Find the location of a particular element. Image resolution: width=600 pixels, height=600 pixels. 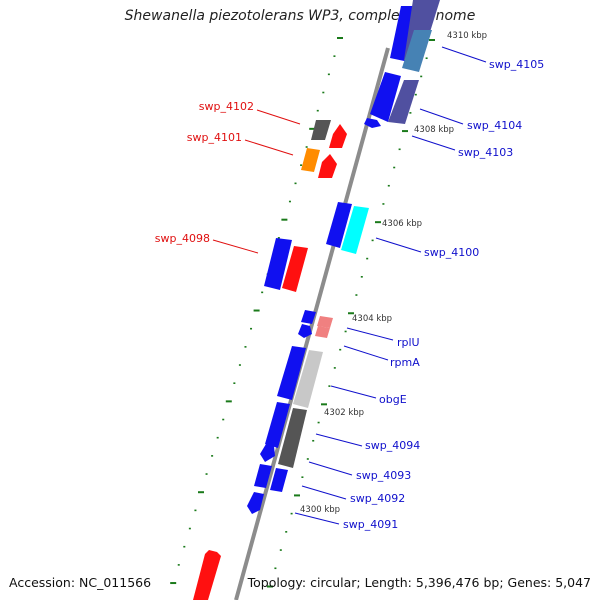

gene-label: rplU is located at coordinates (408, 342).